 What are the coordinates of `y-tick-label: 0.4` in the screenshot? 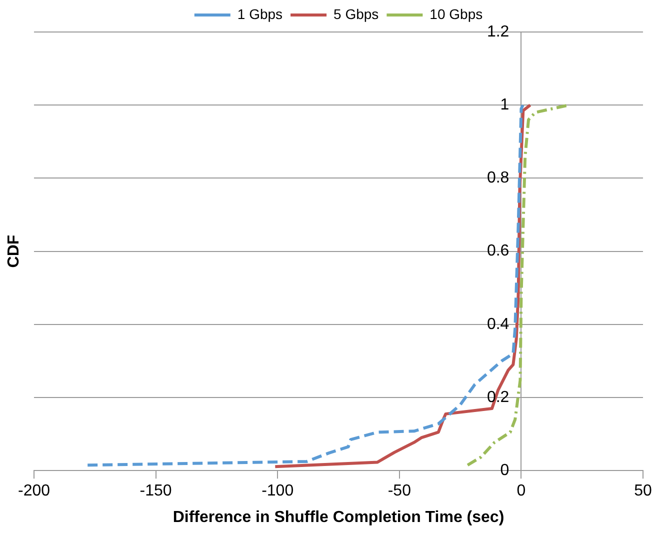 It's located at (498, 324).